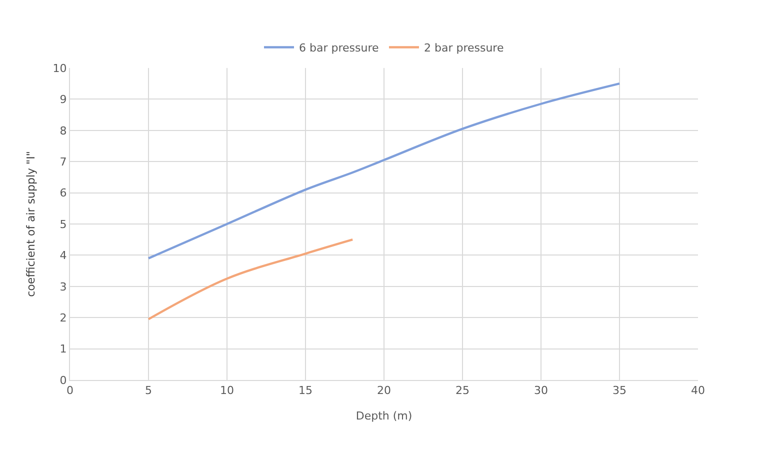  What do you see at coordinates (63, 255) in the screenshot?
I see `y-tick-label: 4` at bounding box center [63, 255].